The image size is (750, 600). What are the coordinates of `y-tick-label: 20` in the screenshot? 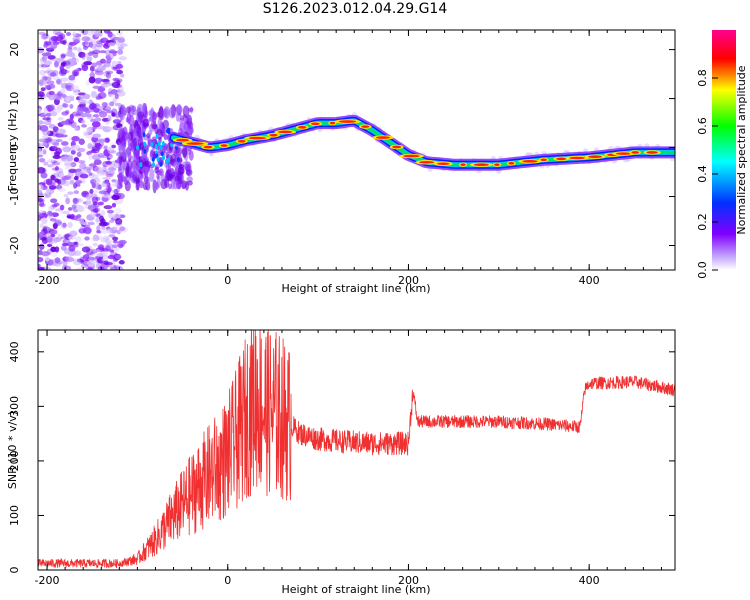 It's located at (14, 50).